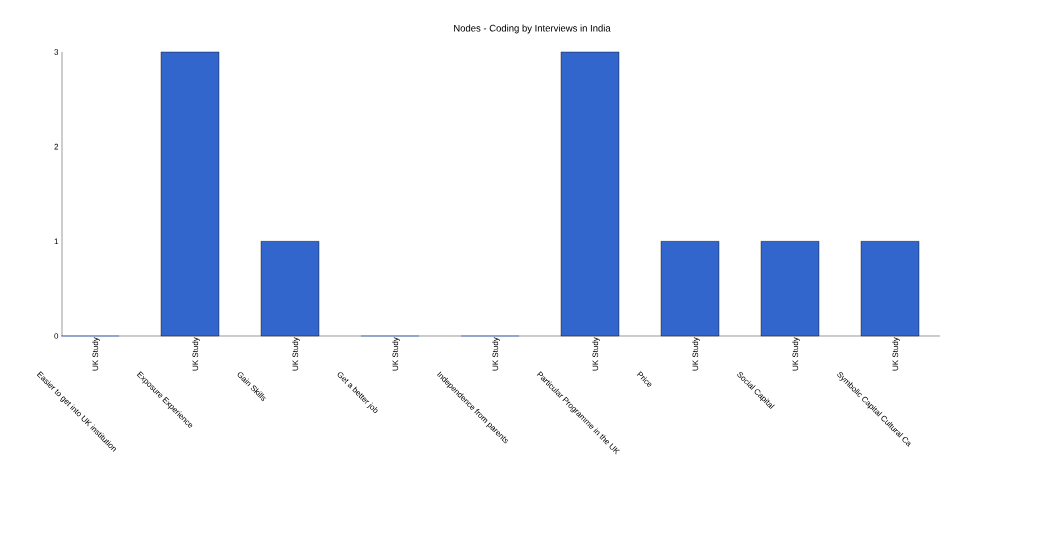 Image resolution: width=1051 pixels, height=535 pixels. Describe the element at coordinates (532, 29) in the screenshot. I see `chart-title: Nodes - Coding by Interviews in India` at that location.